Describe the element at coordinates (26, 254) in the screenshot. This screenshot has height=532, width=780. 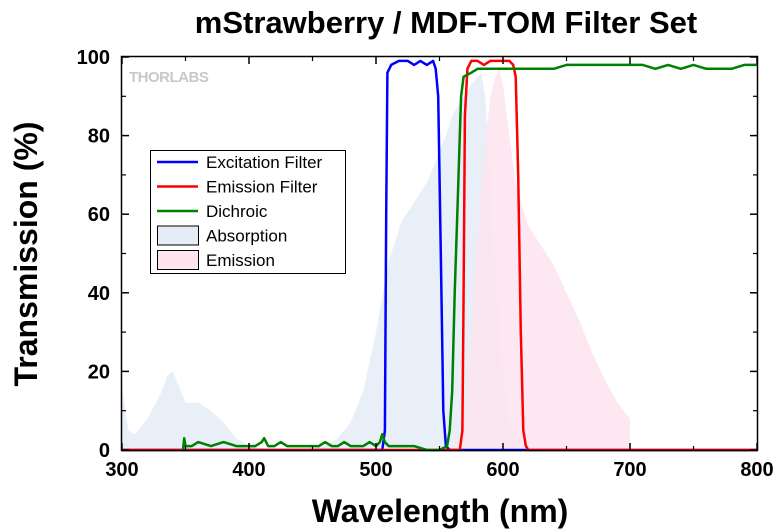
I see `y-axis-label: Transmission (%)` at that location.